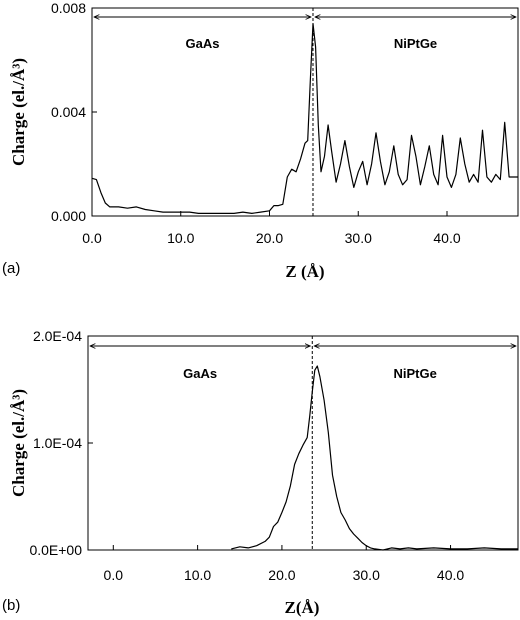  What do you see at coordinates (68, 216) in the screenshot?
I see `y-tick-label: 0.000` at bounding box center [68, 216].